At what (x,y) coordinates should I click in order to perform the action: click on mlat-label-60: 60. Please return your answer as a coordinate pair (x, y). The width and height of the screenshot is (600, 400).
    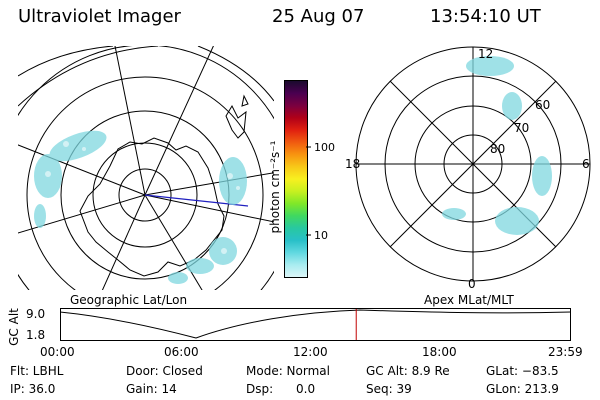
    Looking at the image, I should click on (542, 105).